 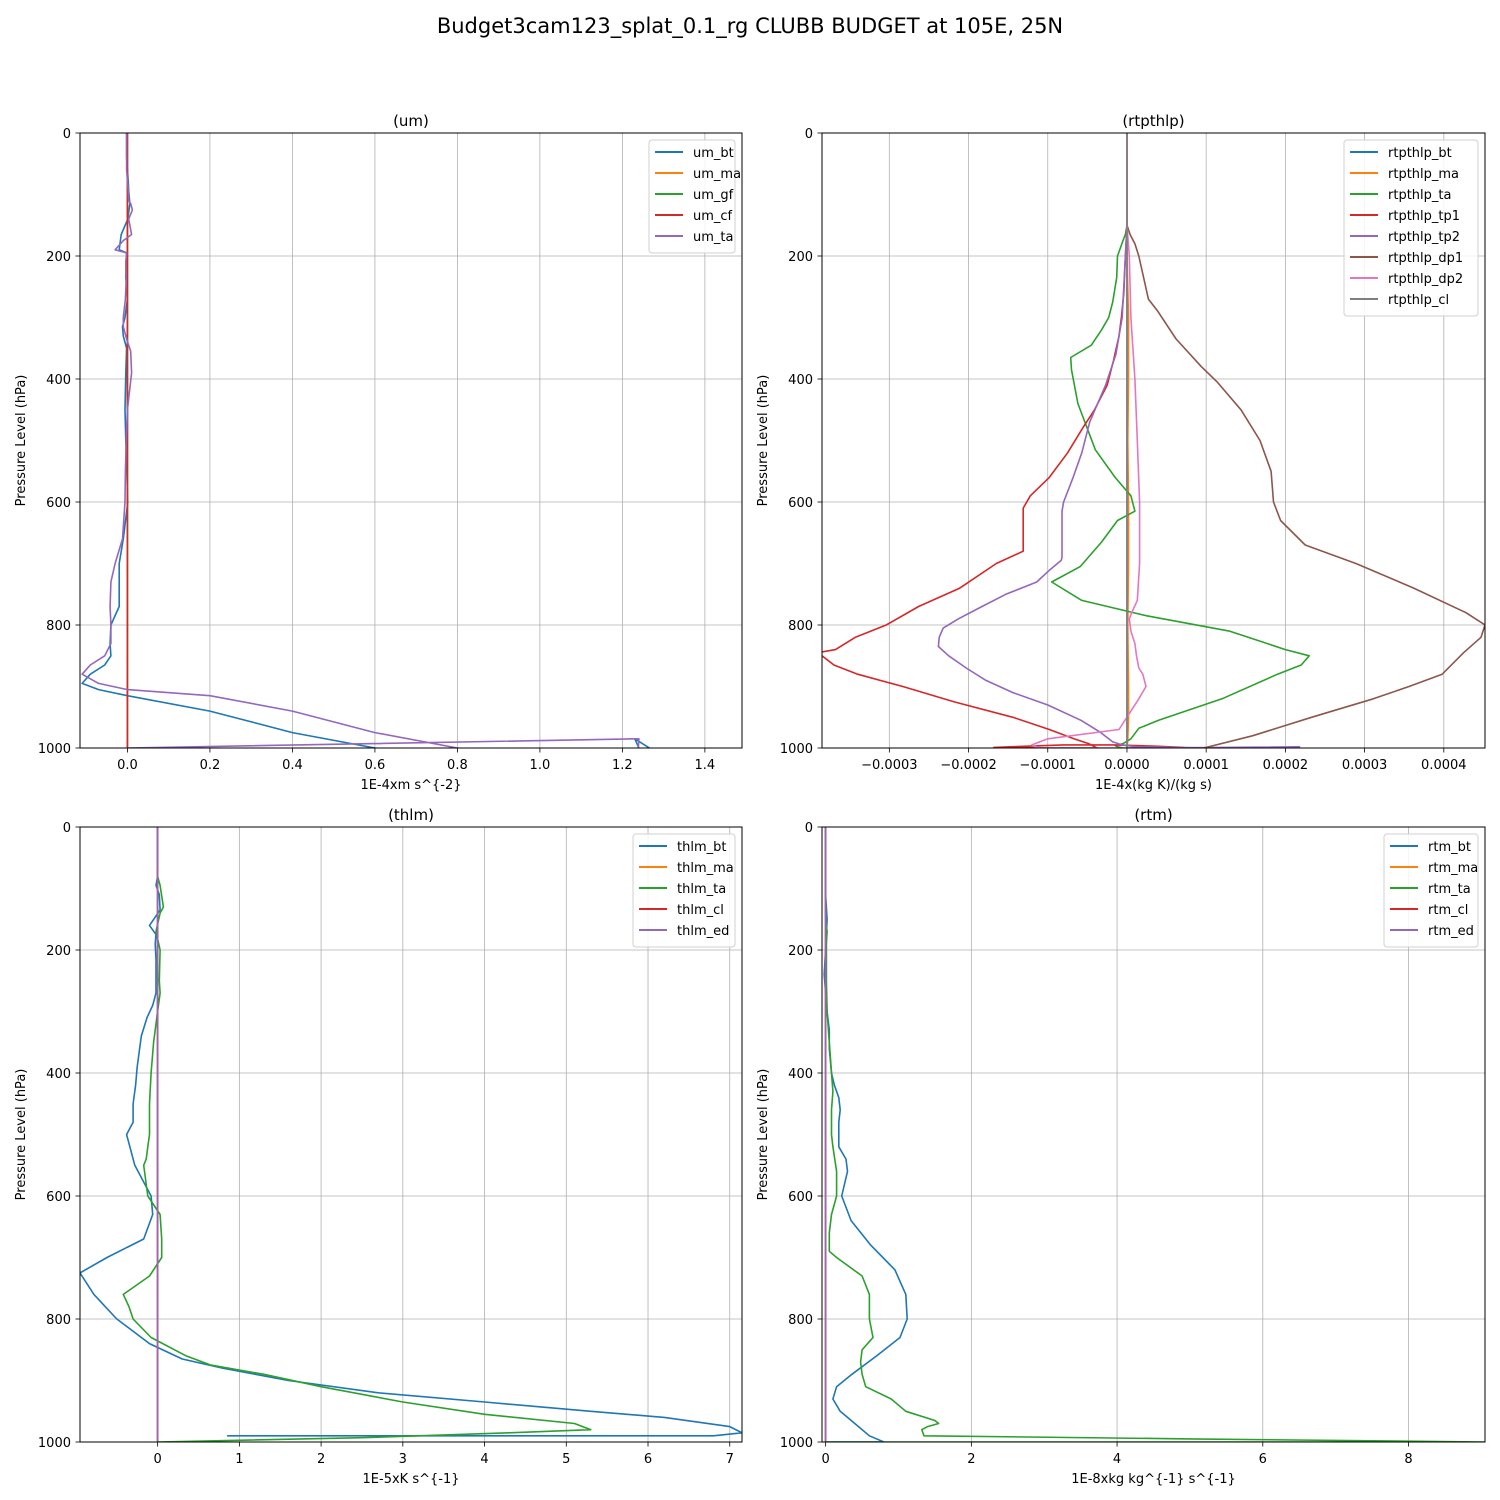 I want to click on x-tick-label: −0.0002, so click(x=968, y=765).